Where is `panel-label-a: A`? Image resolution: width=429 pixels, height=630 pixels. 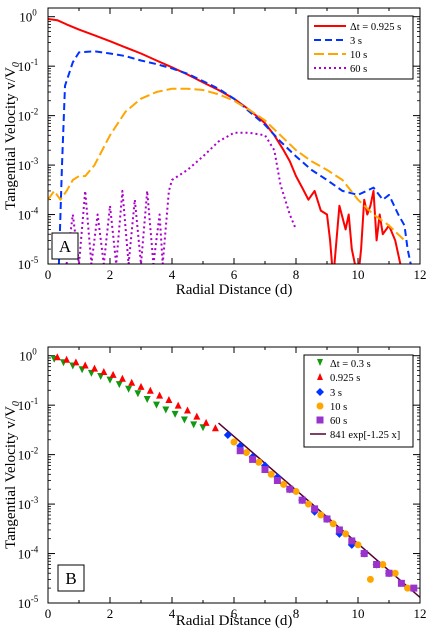 panel-label-a: A is located at coordinates (65, 246).